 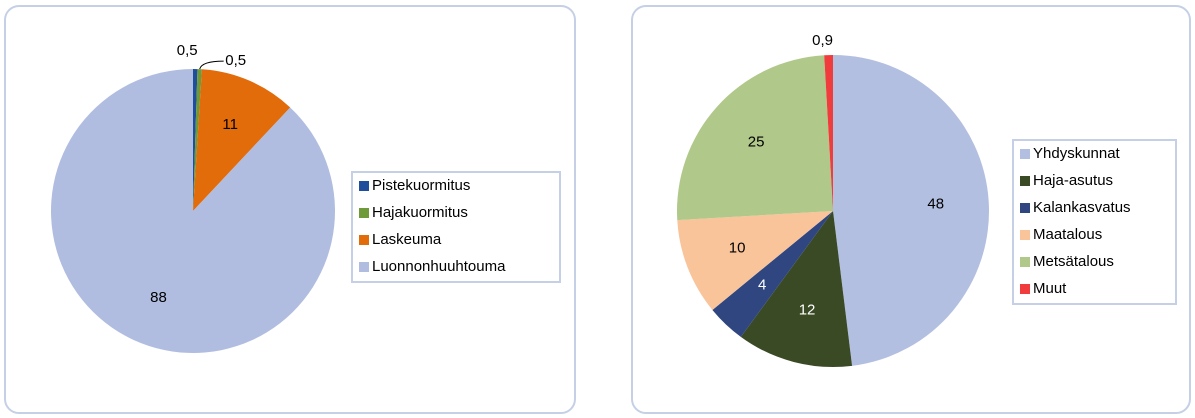 What do you see at coordinates (158, 297) in the screenshot?
I see `data-label: 88` at bounding box center [158, 297].